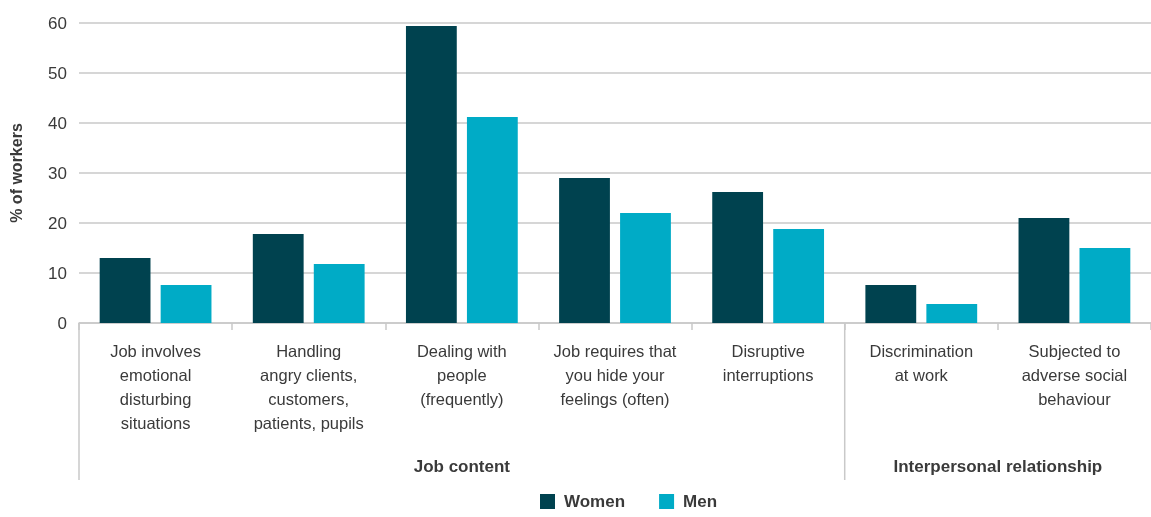  I want to click on text: Interpersonal relationship, so click(998, 466).